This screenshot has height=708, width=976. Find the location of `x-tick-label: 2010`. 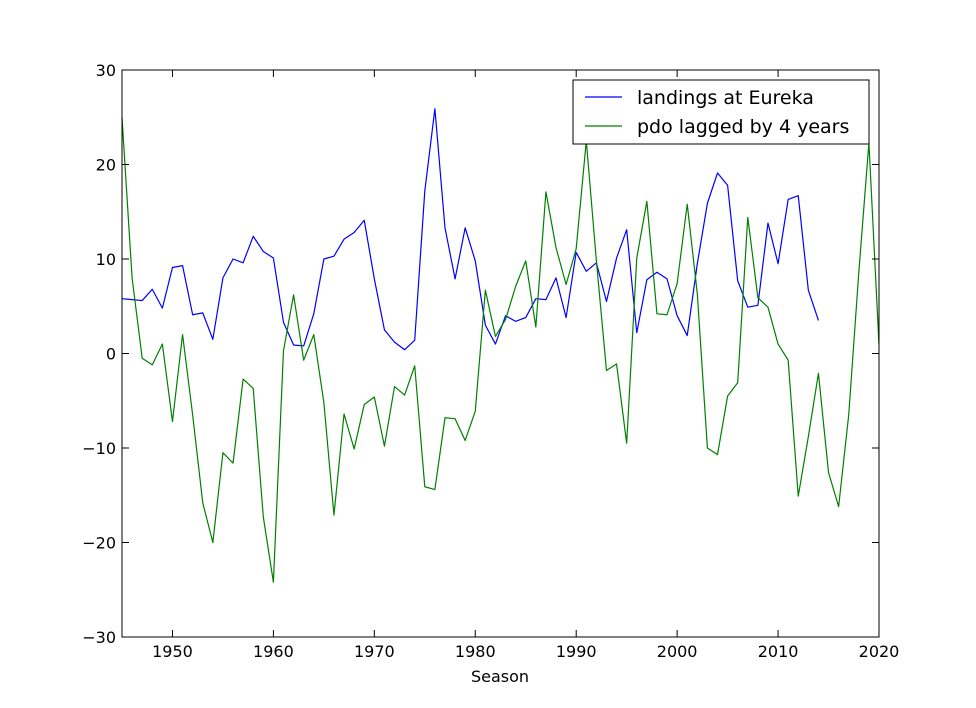

x-tick-label: 2010 is located at coordinates (778, 651).